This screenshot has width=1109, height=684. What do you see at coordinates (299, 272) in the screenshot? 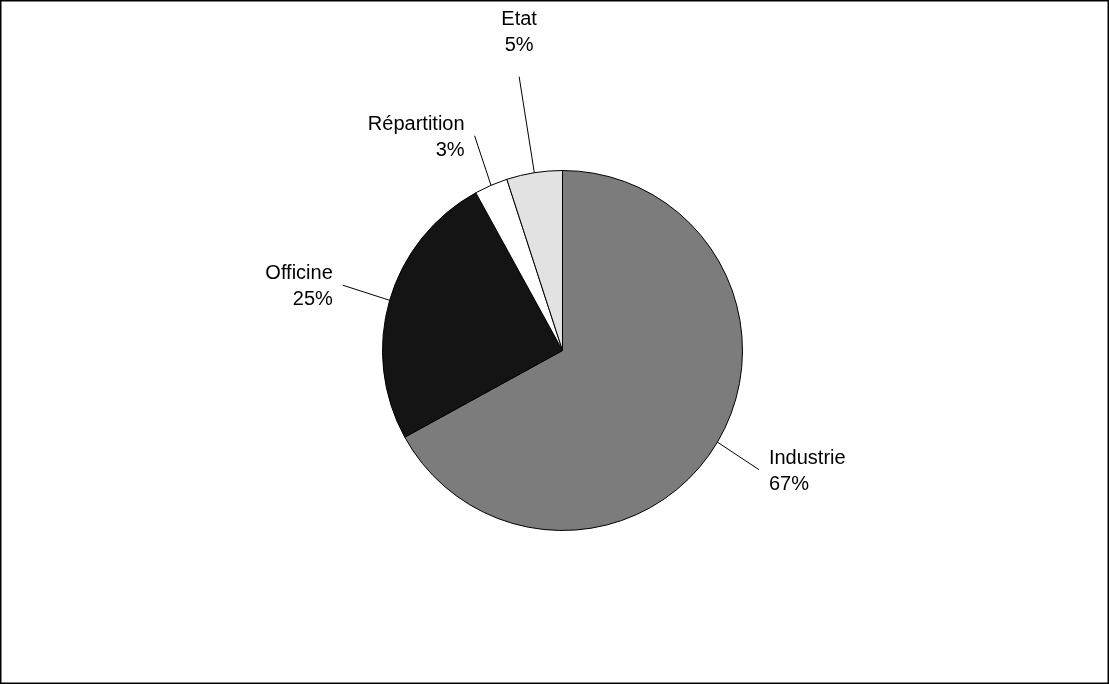
I see `slice-label: Officine` at bounding box center [299, 272].